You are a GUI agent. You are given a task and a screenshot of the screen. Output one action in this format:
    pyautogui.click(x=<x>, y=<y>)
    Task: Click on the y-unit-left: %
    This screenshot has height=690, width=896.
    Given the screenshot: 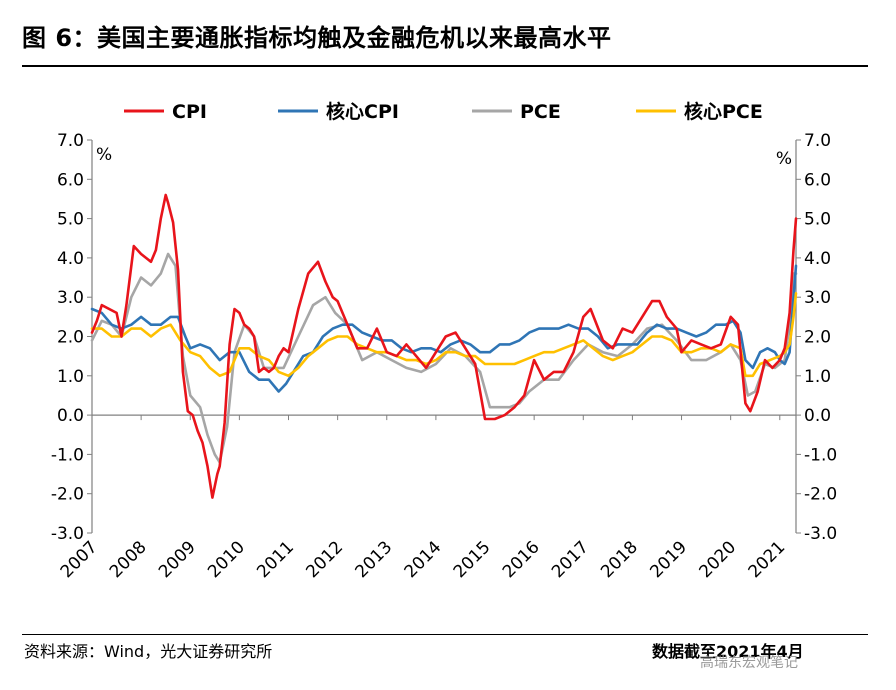 What is the action you would take?
    pyautogui.click(x=104, y=155)
    